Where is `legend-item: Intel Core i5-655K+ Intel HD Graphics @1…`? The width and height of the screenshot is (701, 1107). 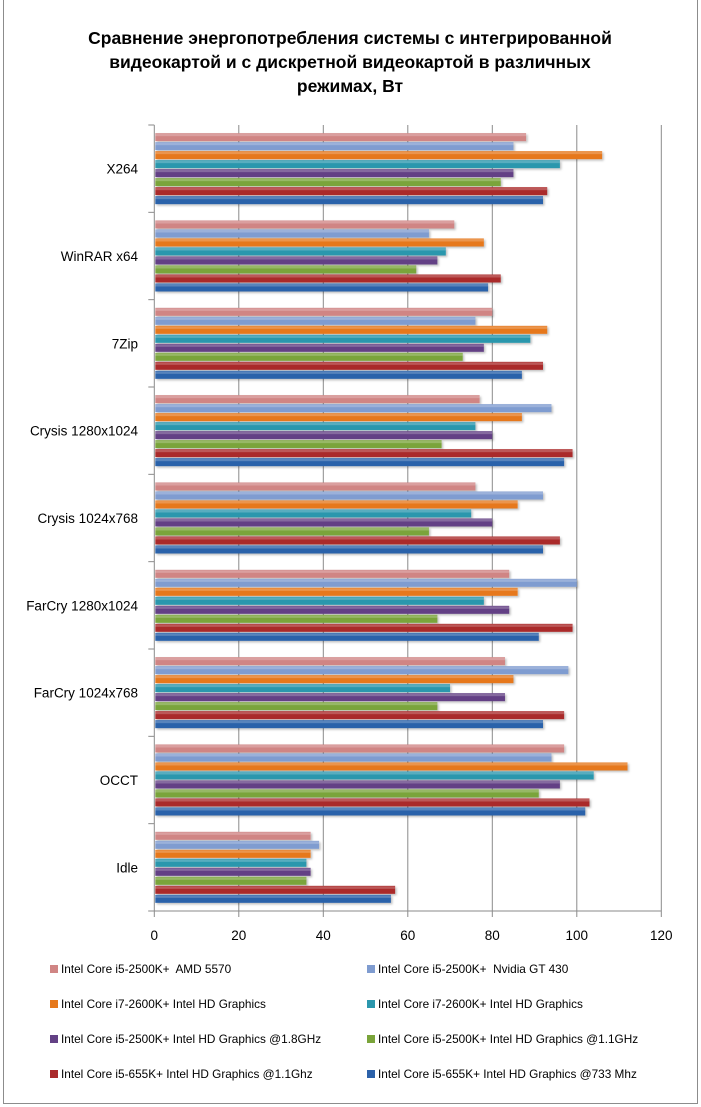 legend-item: Intel Core i5-655K+ Intel HD Graphics @1… is located at coordinates (181, 1074).